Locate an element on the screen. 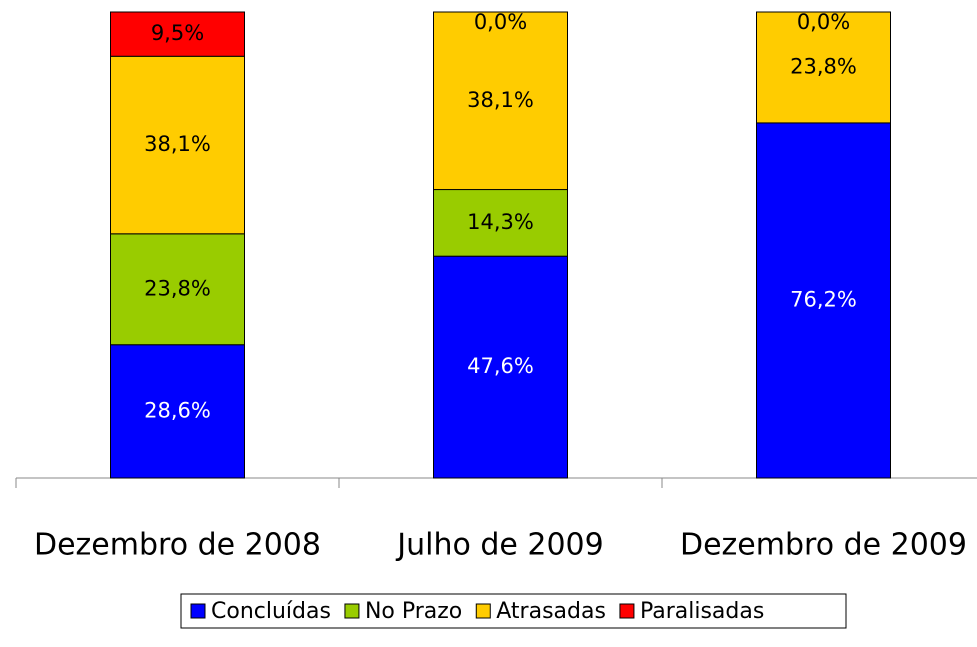 The width and height of the screenshot is (977, 647). legend-label: No Prazo is located at coordinates (413, 611).